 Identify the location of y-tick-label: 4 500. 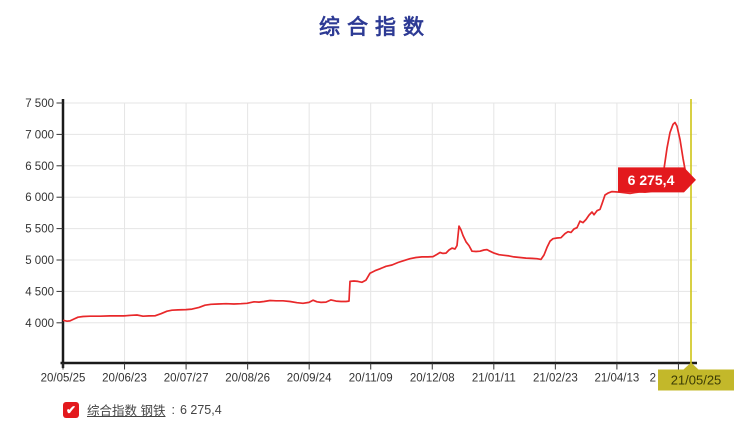
(39, 292).